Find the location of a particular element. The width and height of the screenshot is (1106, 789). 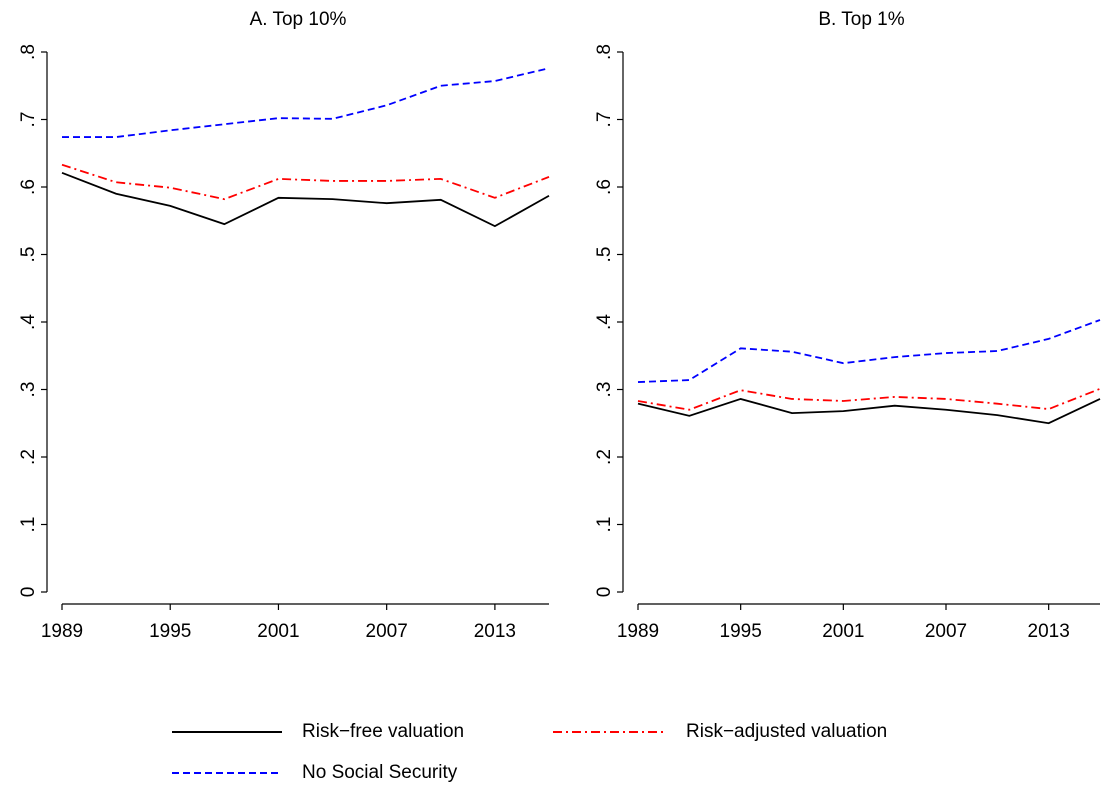

chart-title: A. Top 10% is located at coordinates (298, 19).